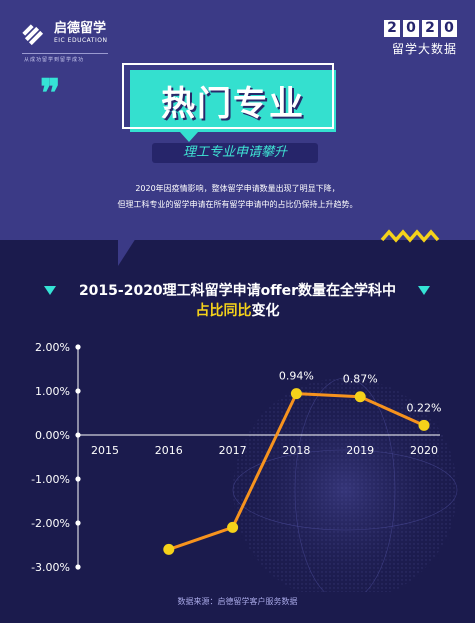  I want to click on chart-title-highlight: 占比同比, so click(223, 311).